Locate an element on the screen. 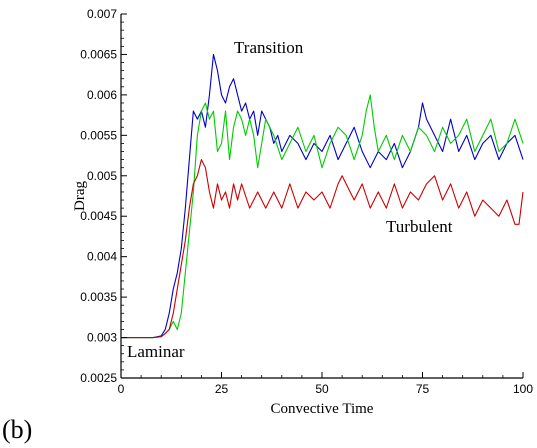 The image size is (537, 448). x-tick-label: 50 is located at coordinates (322, 389).